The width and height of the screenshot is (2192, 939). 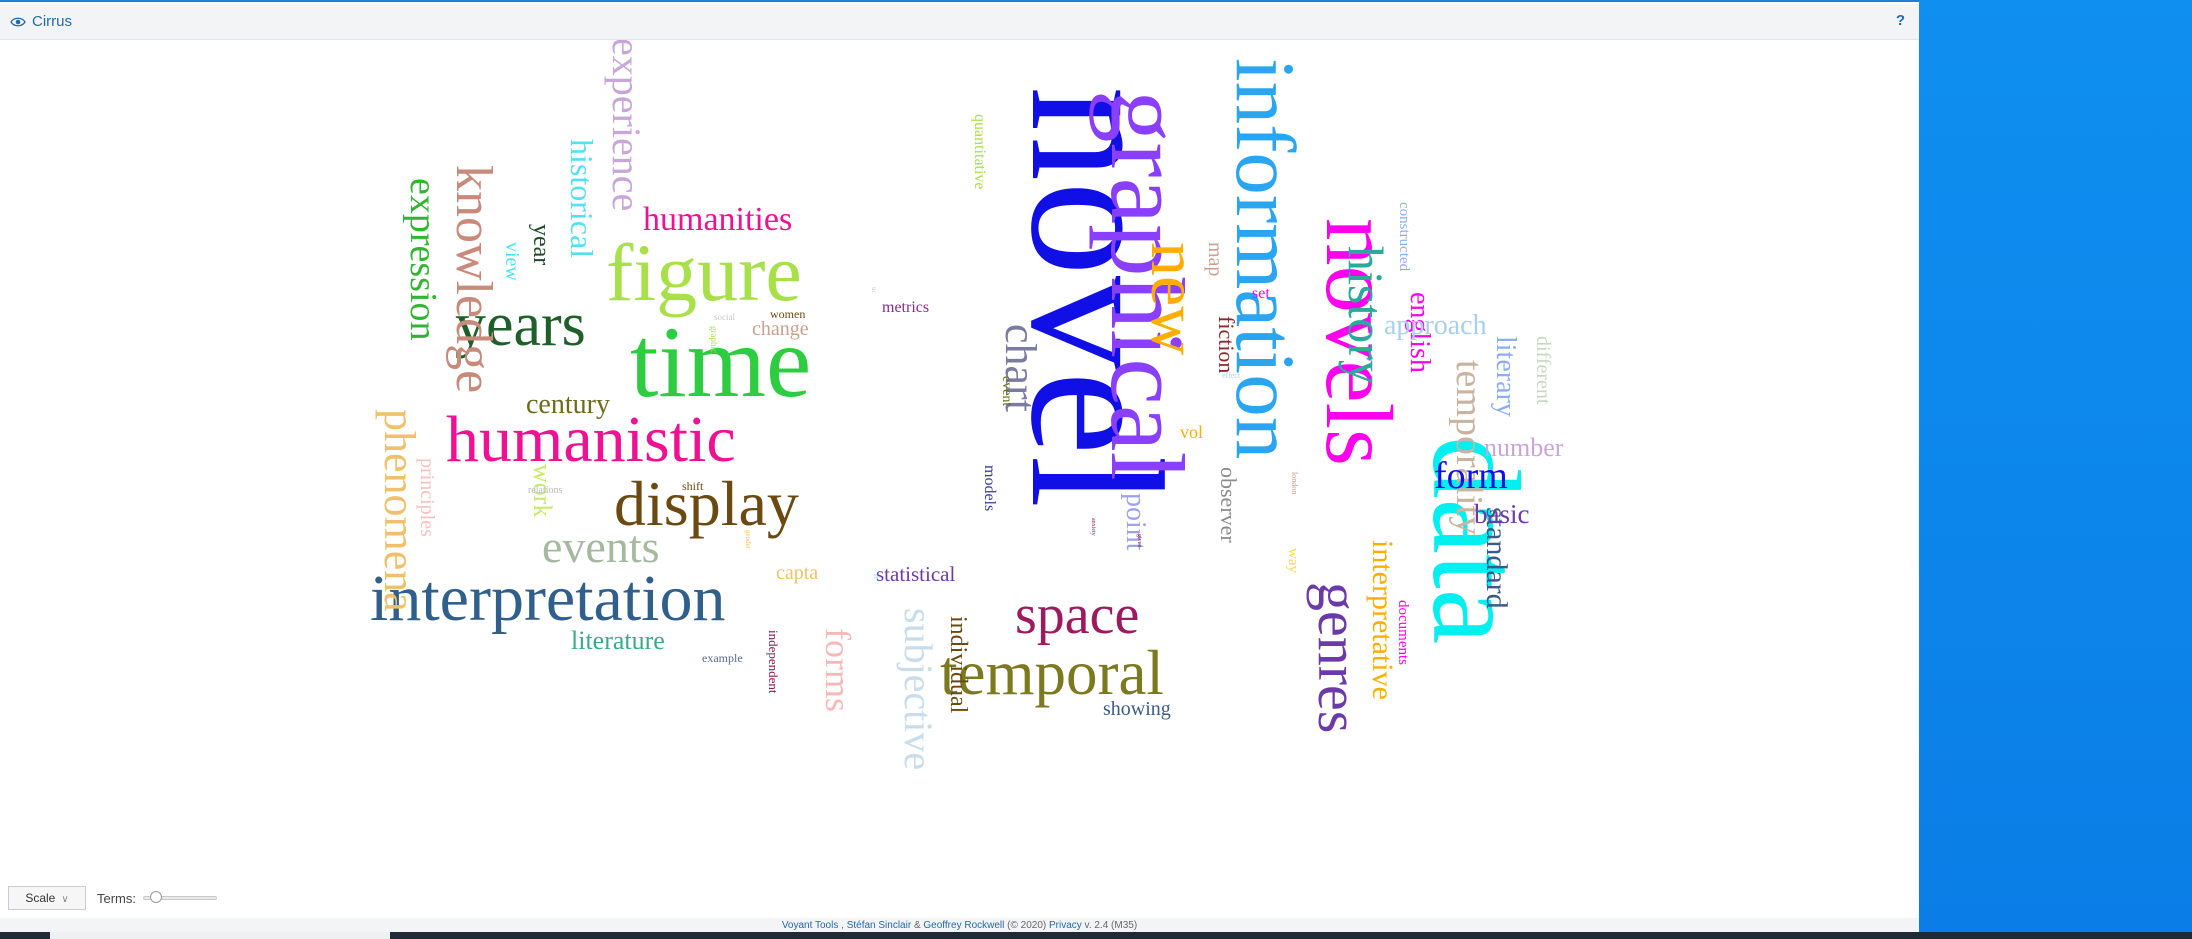 What do you see at coordinates (1261, 293) in the screenshot?
I see `cloud-word-set: set` at bounding box center [1261, 293].